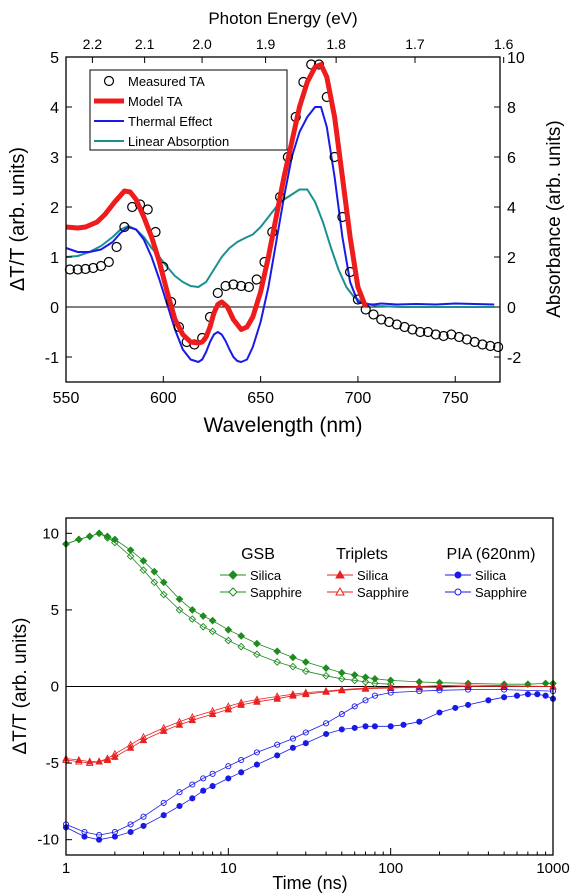  I want to click on legend-label-gsb-silica: Silica, so click(266, 575).